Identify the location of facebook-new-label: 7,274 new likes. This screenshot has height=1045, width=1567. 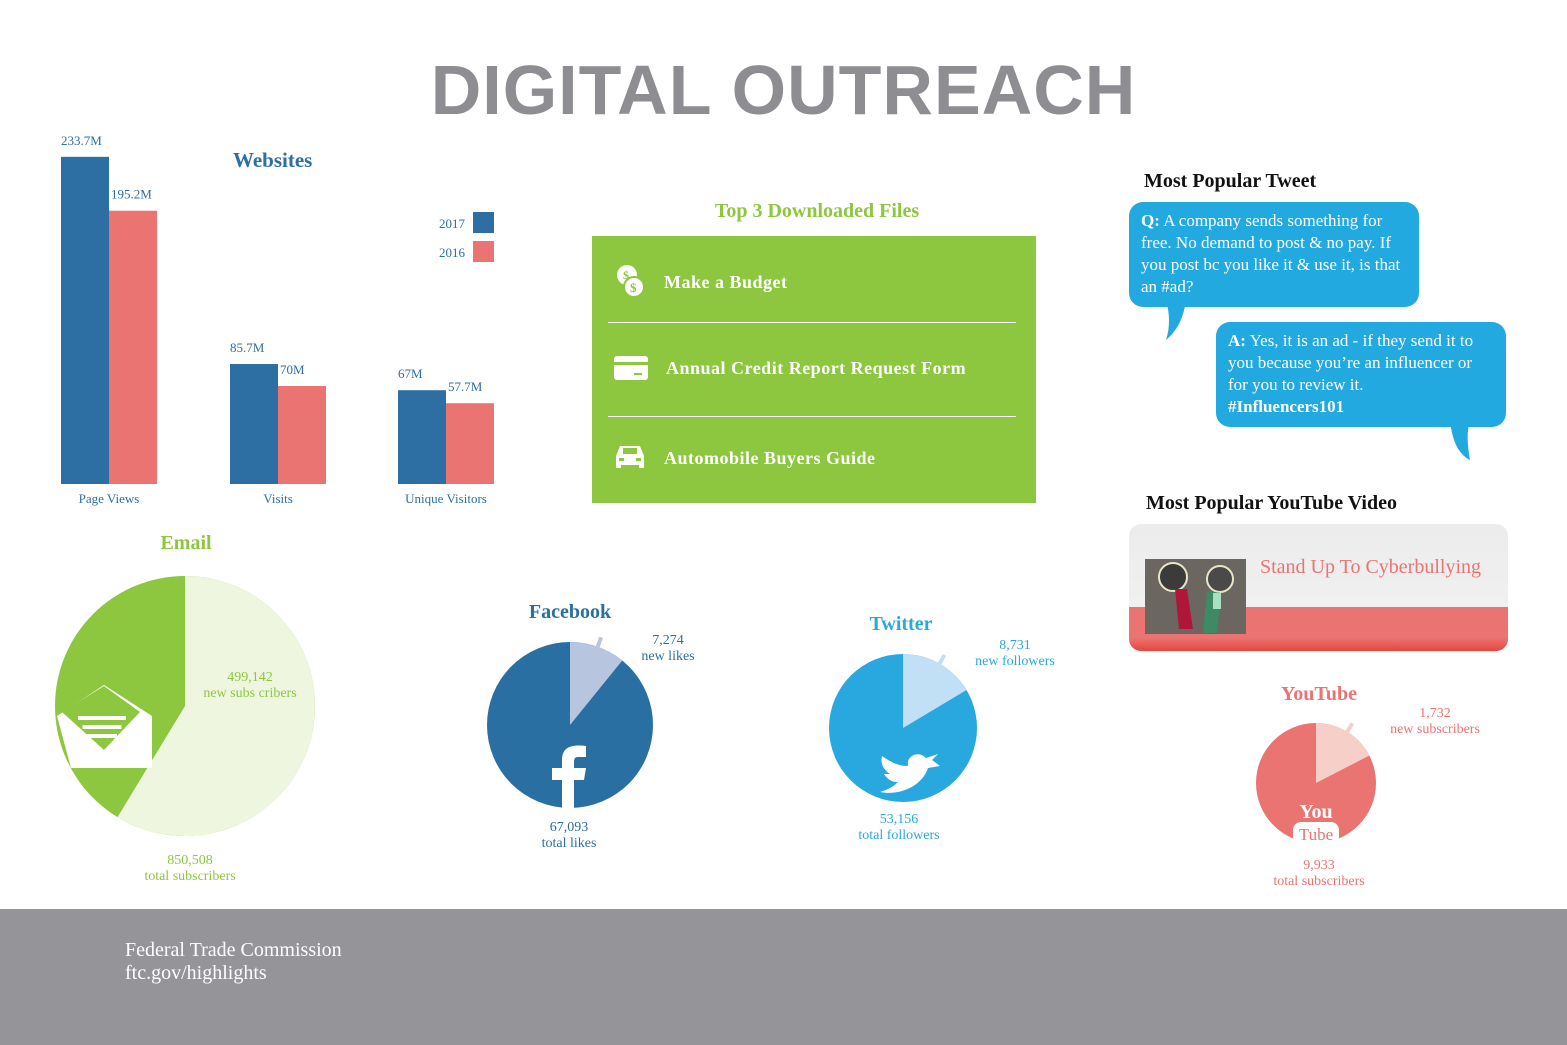
(668, 648).